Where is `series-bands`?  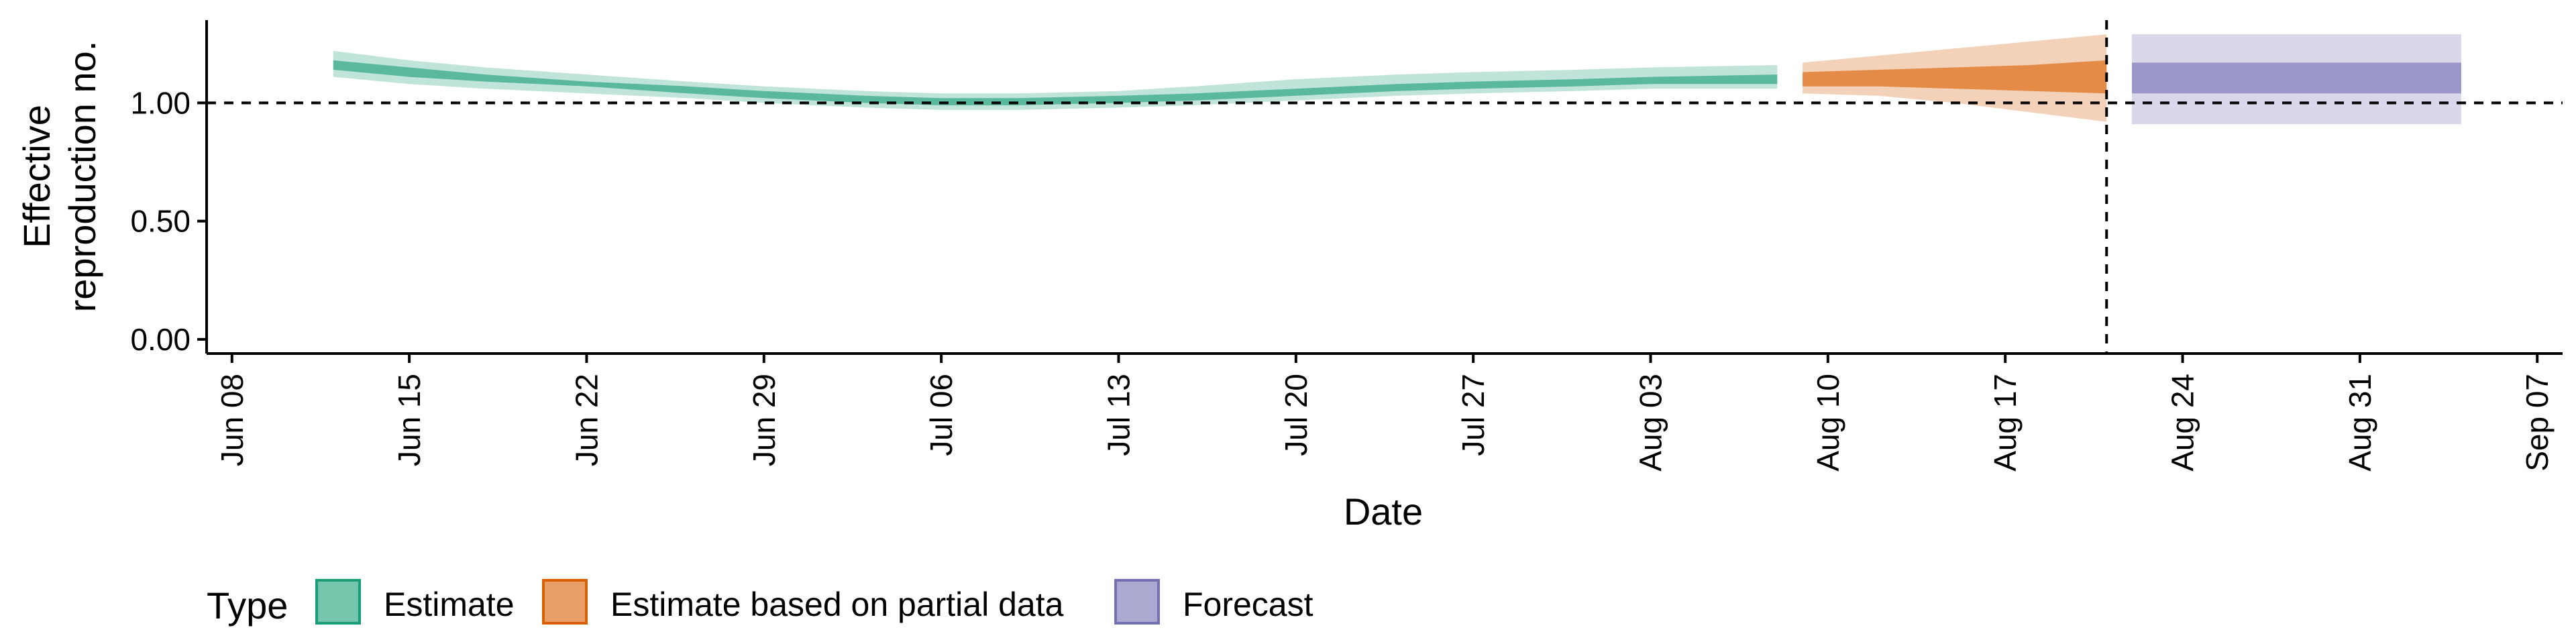
series-bands is located at coordinates (1397, 79).